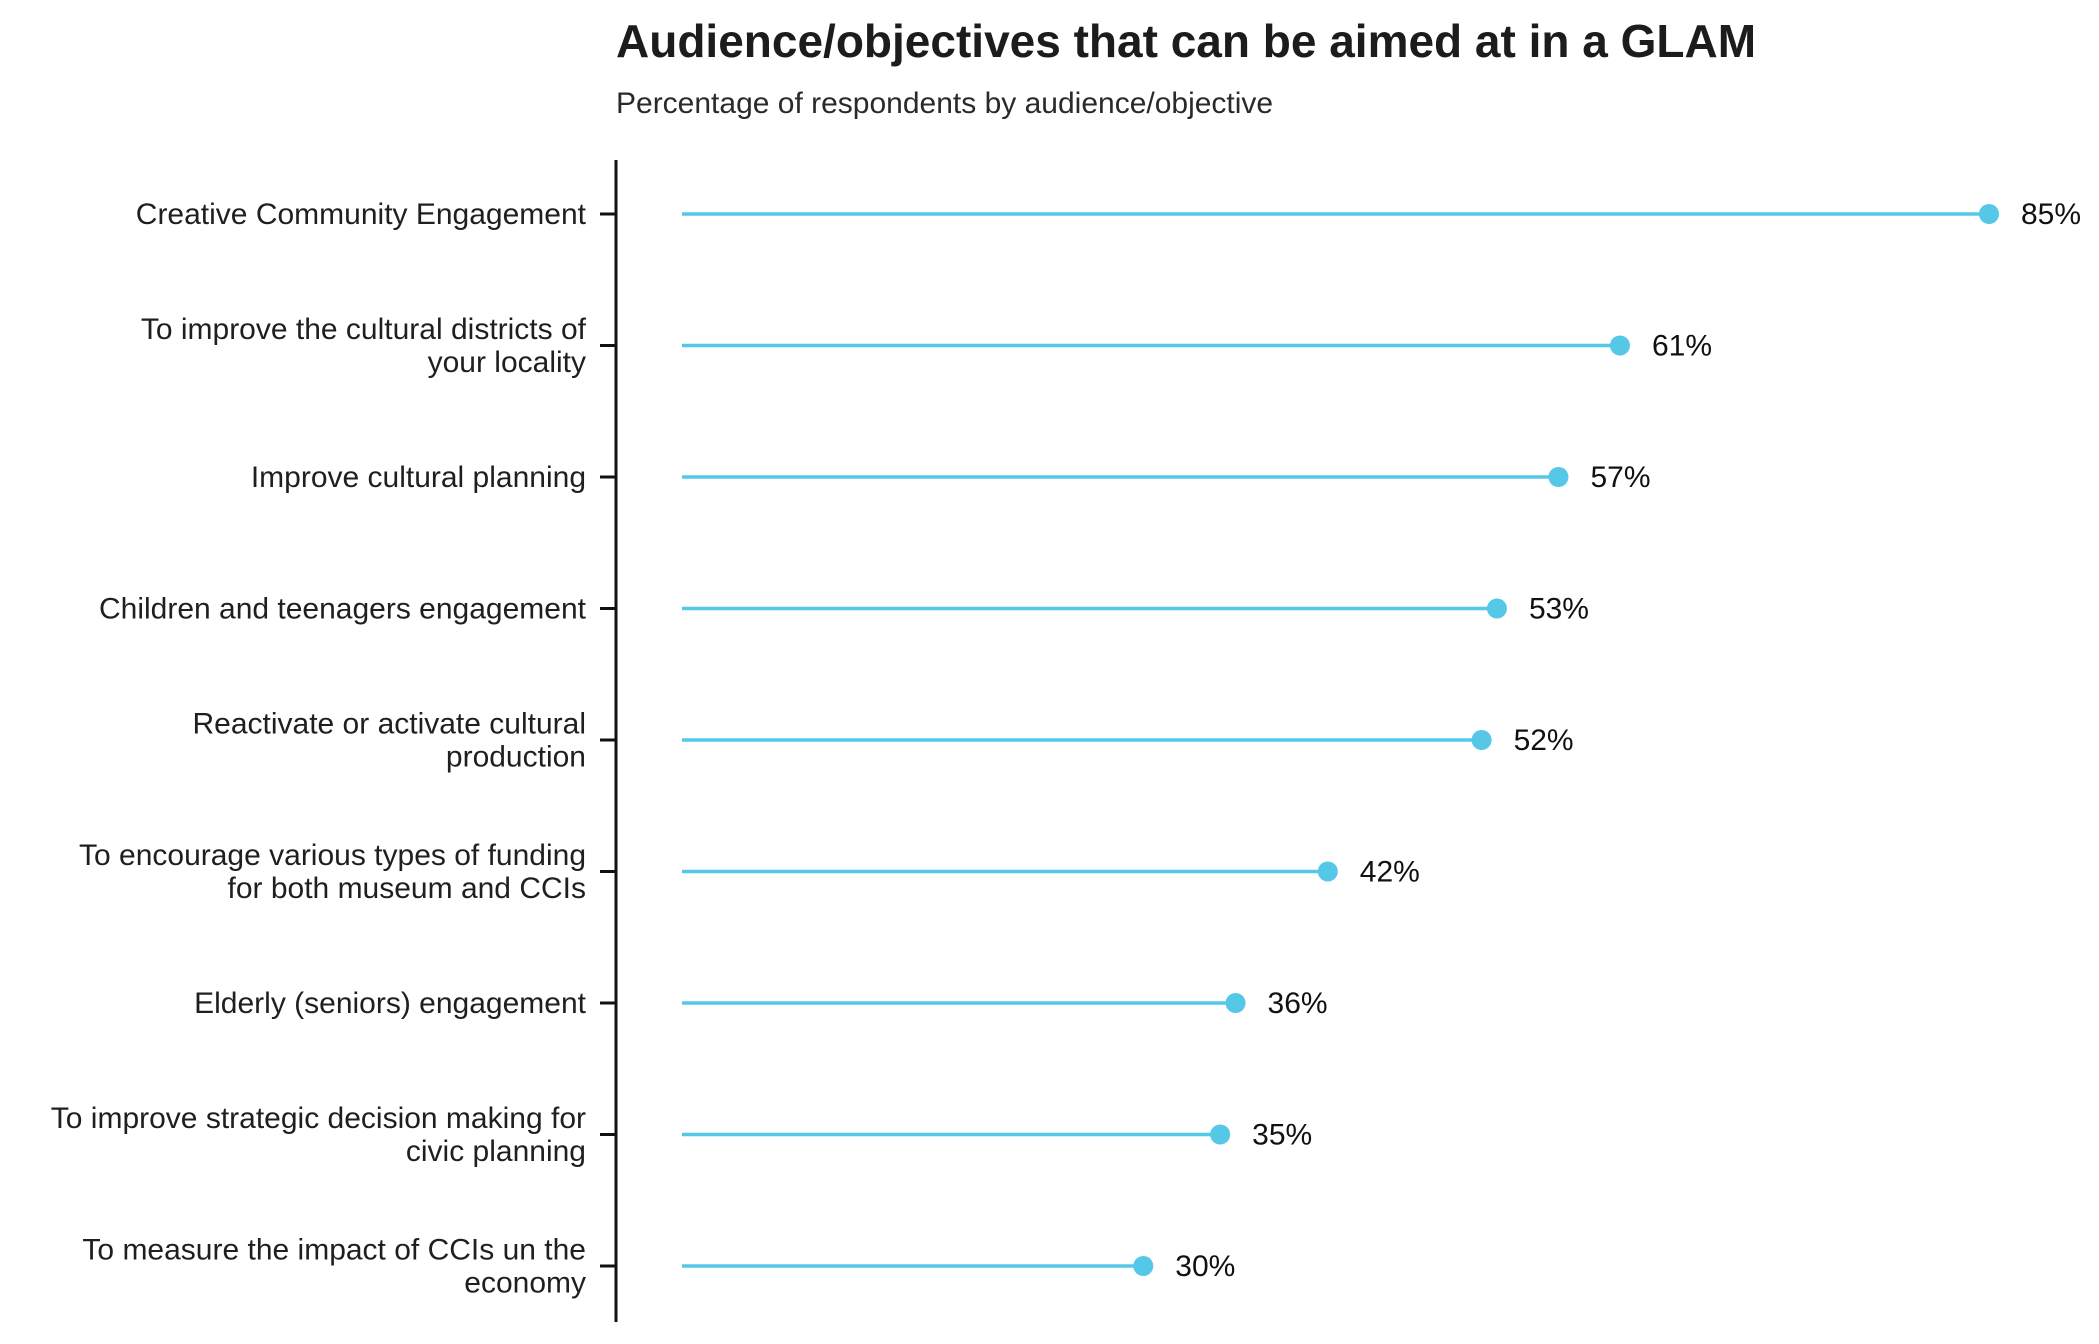 The image size is (2099, 1344). Describe the element at coordinates (407, 888) in the screenshot. I see `category-label-line: for both museum and CCIs` at that location.